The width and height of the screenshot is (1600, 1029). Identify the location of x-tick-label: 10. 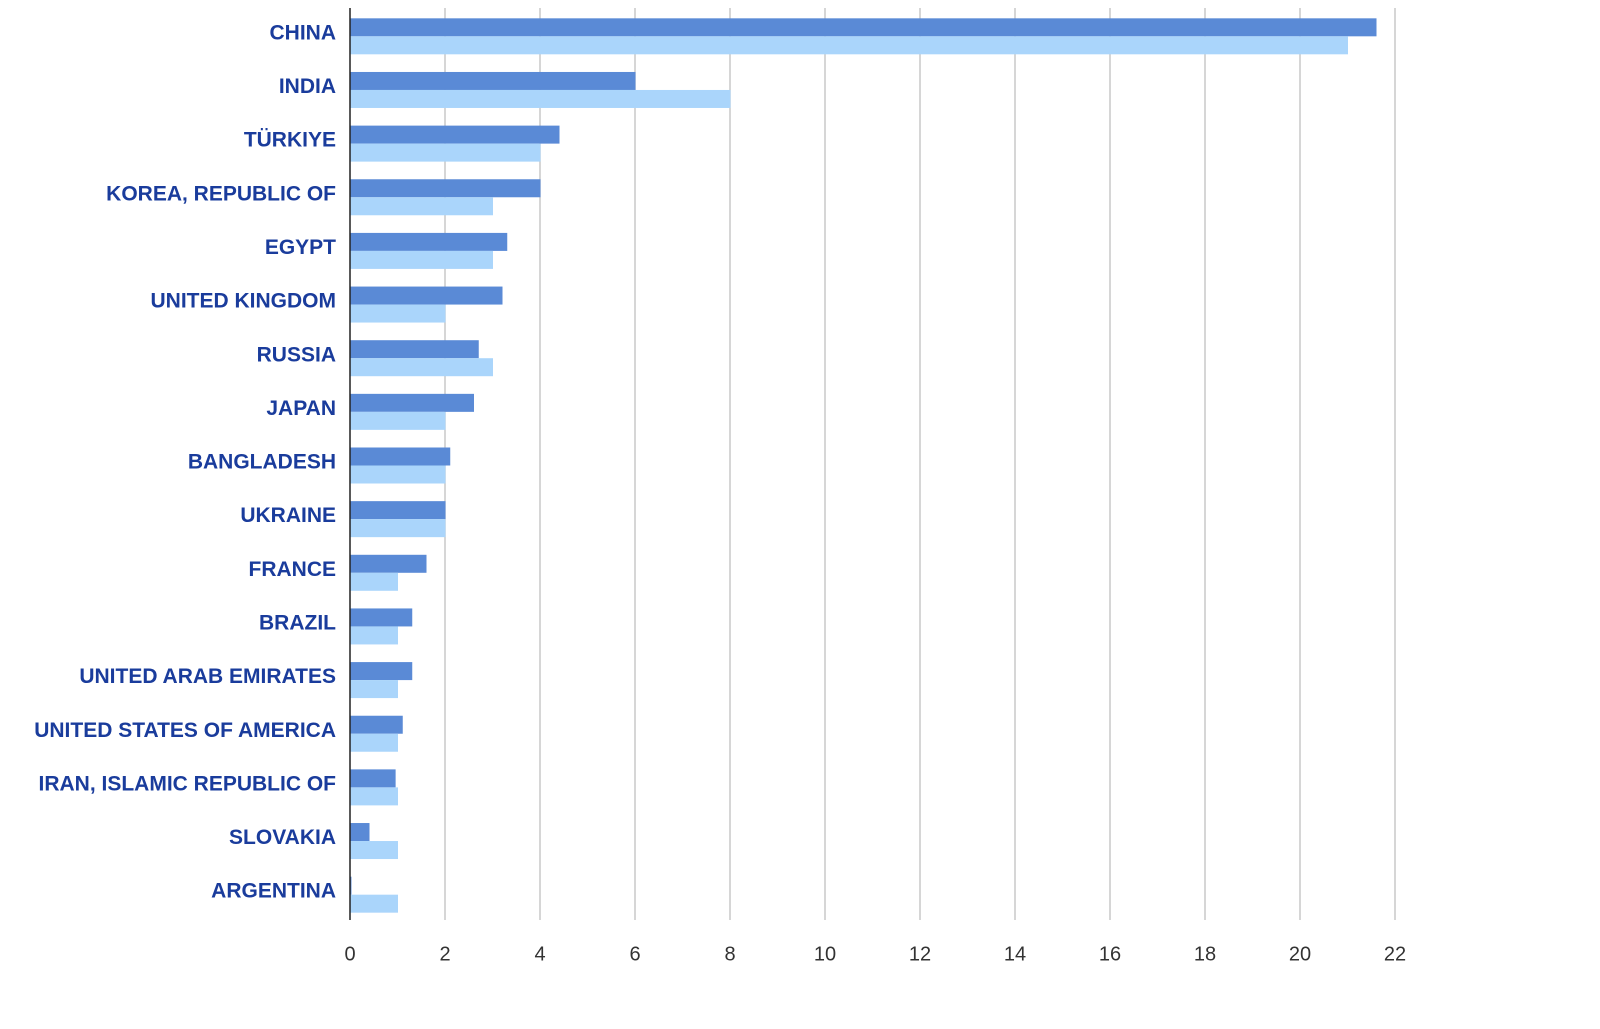
(825, 954).